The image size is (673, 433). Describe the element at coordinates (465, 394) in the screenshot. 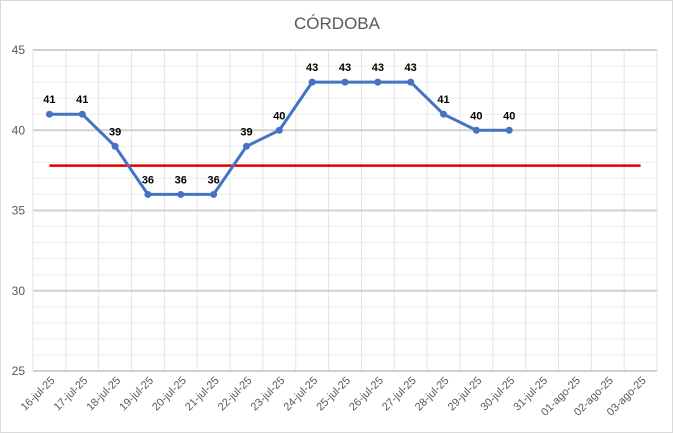

I see `x-tick-label: 29-jul-25` at that location.